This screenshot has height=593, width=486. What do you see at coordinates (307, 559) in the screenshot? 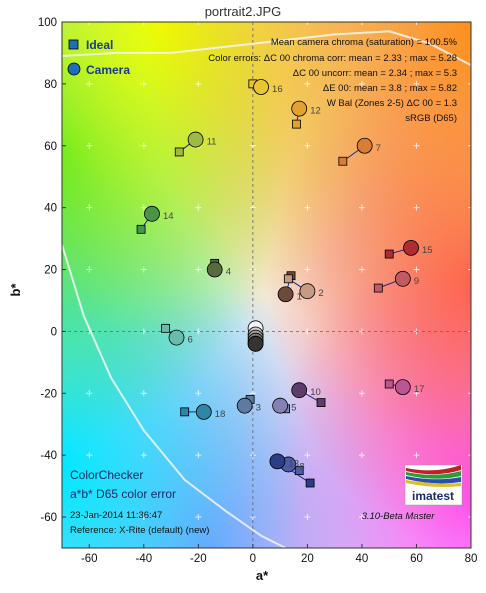
I see `x-tick-label: 20` at bounding box center [307, 559].